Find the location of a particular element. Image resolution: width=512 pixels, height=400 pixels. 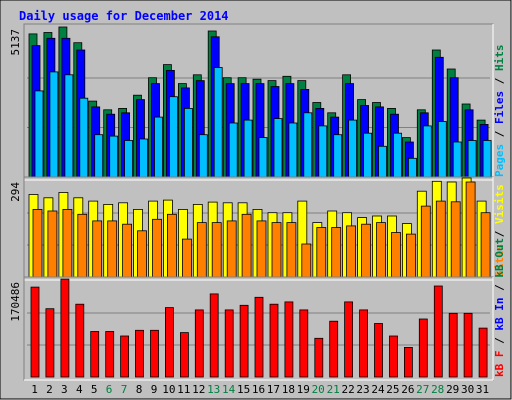

x-tick-label: 23 is located at coordinates (362, 389).